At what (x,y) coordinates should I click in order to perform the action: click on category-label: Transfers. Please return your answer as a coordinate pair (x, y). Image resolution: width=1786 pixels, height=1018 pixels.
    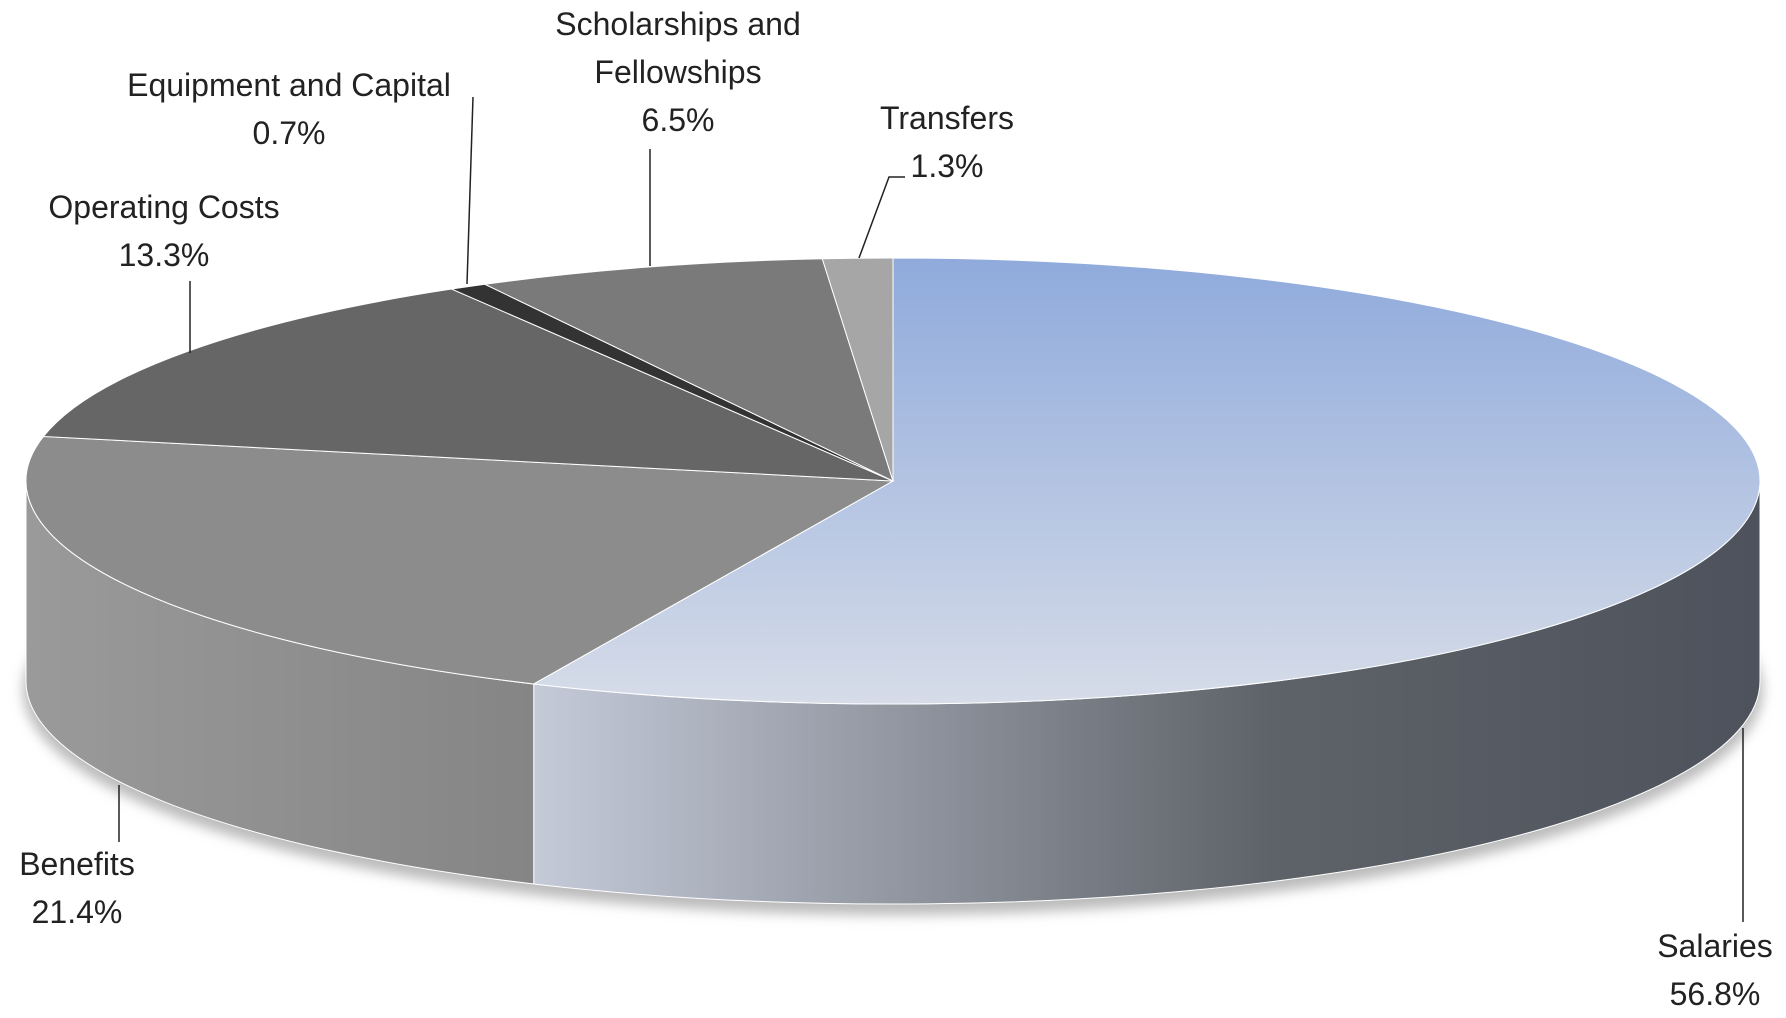
    Looking at the image, I should click on (947, 118).